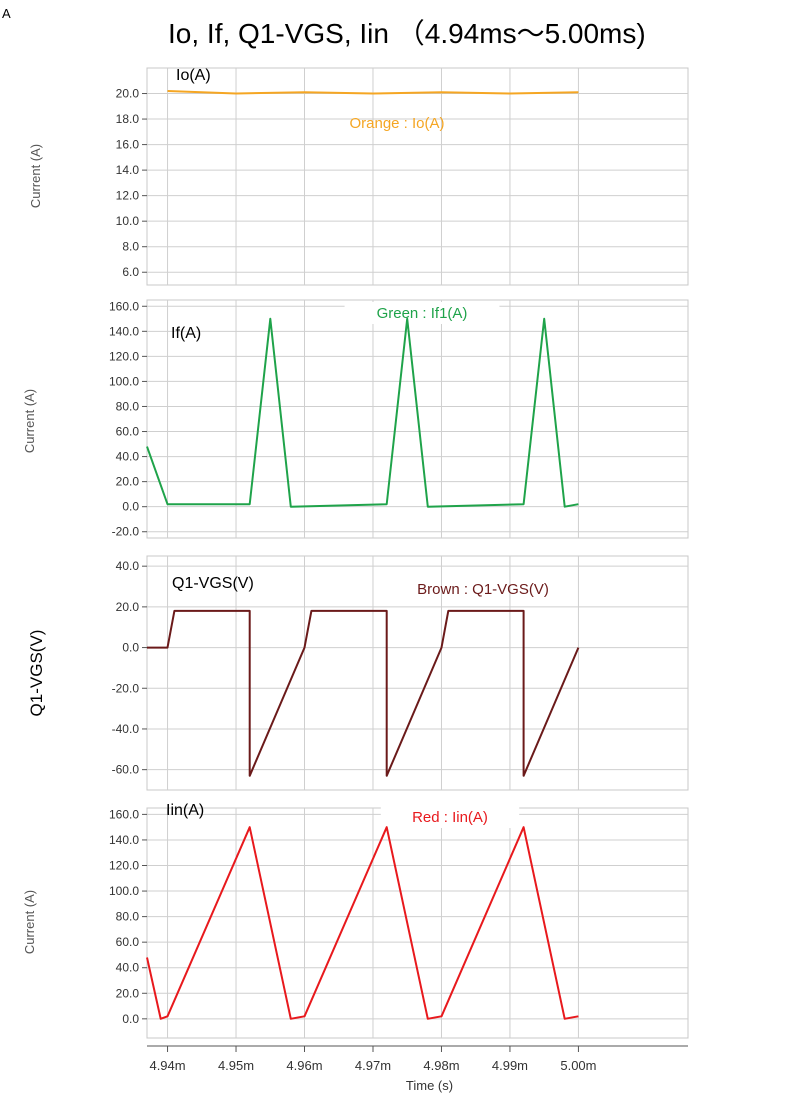  I want to click on y-tick-label: -40.0, so click(126, 729).